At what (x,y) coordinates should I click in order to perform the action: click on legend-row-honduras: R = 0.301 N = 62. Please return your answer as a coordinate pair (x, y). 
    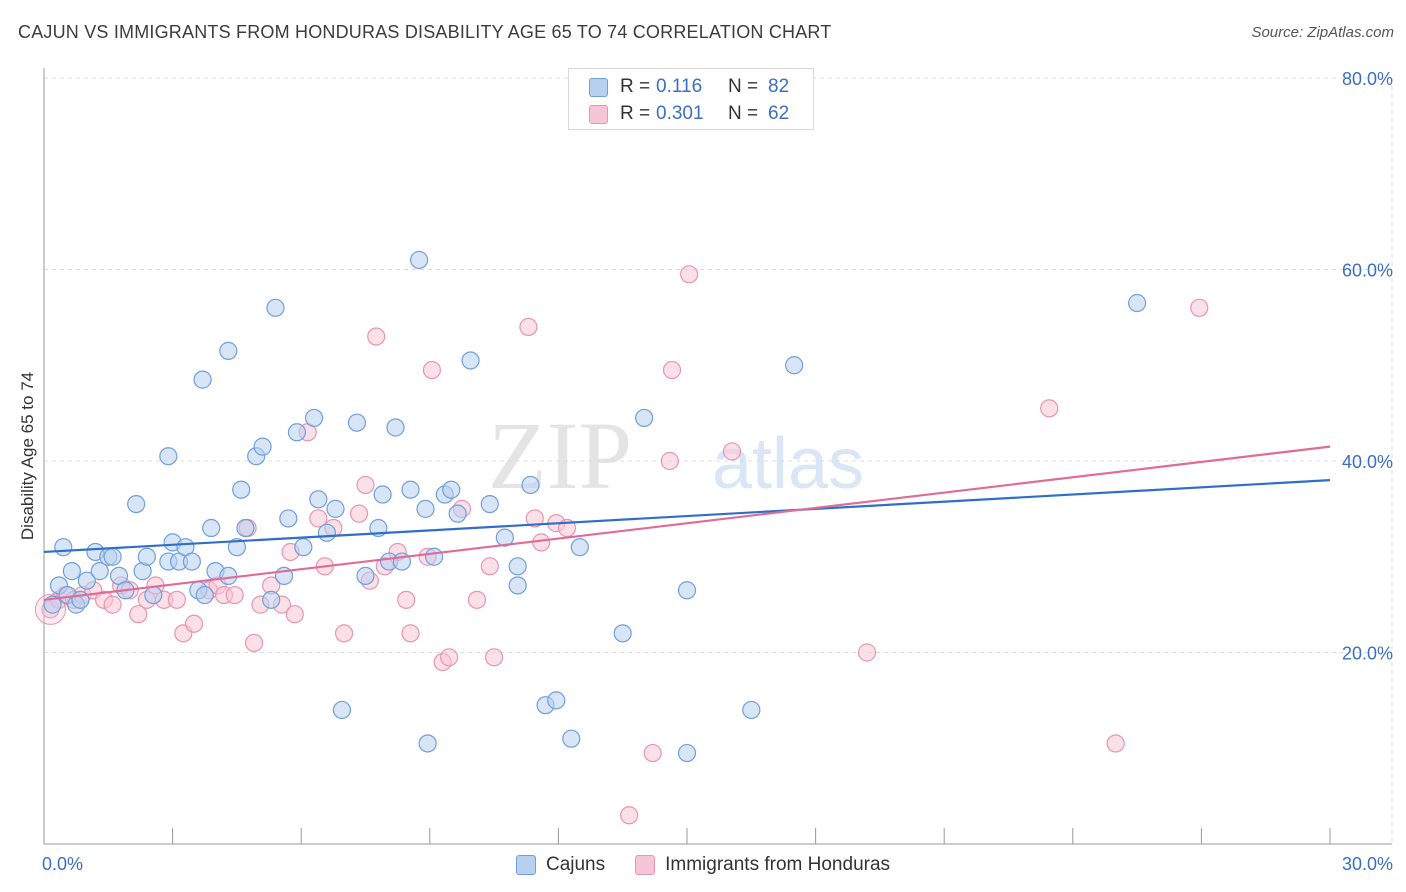
    Looking at the image, I should click on (689, 114).